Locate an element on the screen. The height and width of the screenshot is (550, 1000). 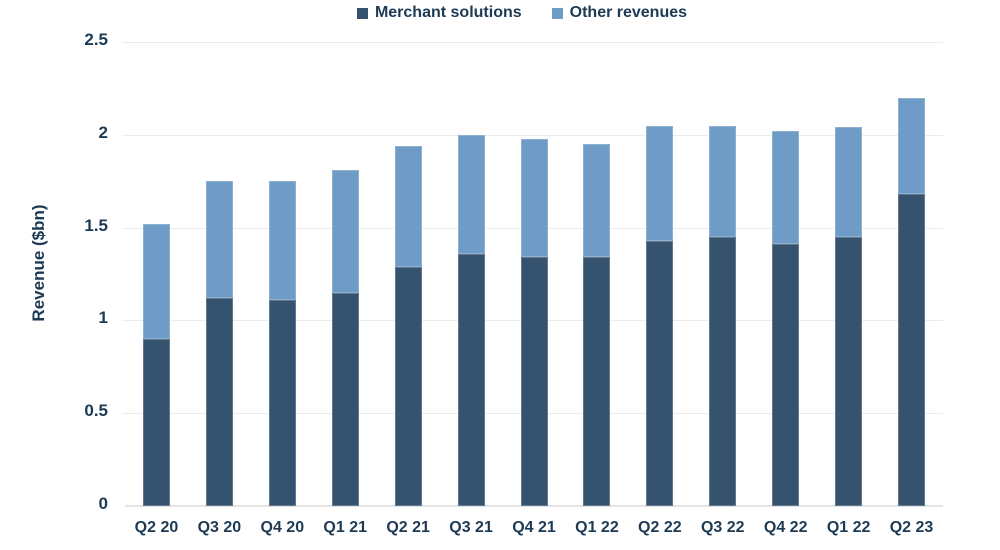
y-axis-title: Revenue ($bn) is located at coordinates (38, 263).